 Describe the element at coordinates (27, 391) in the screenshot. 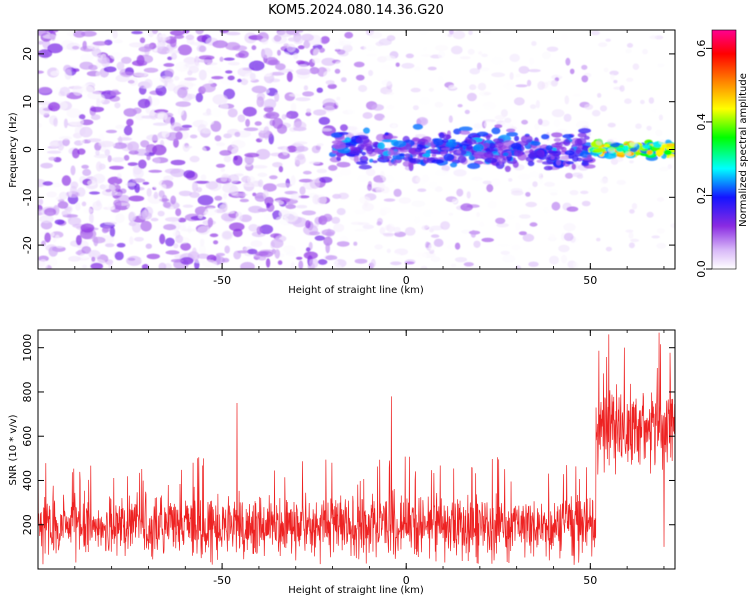

I see `y-tick-label: 800` at that location.